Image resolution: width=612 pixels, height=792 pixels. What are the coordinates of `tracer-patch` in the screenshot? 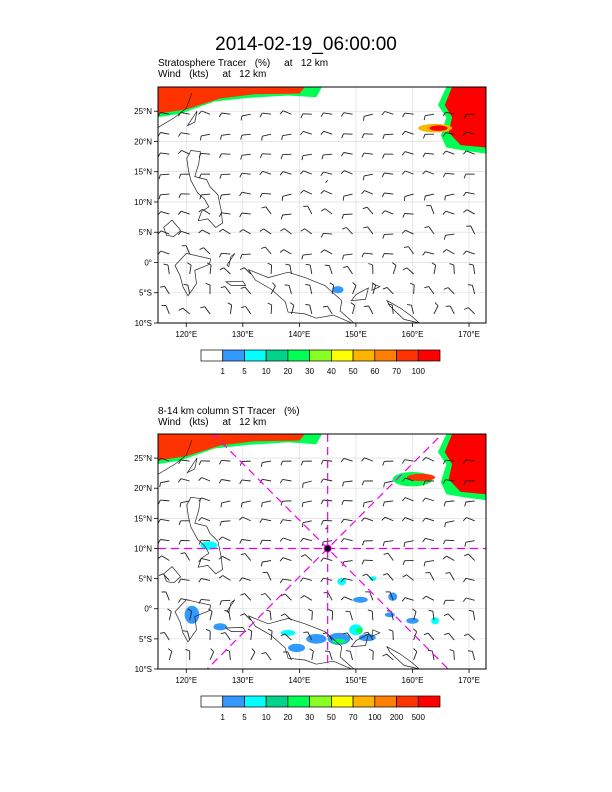 It's located at (360, 599).